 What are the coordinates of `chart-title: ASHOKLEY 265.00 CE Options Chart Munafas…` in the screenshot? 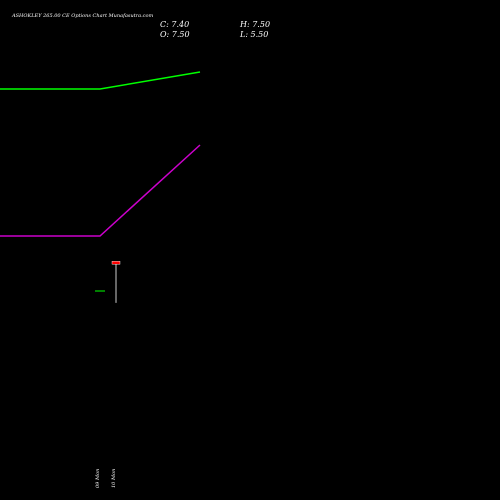 It's located at (82, 16).